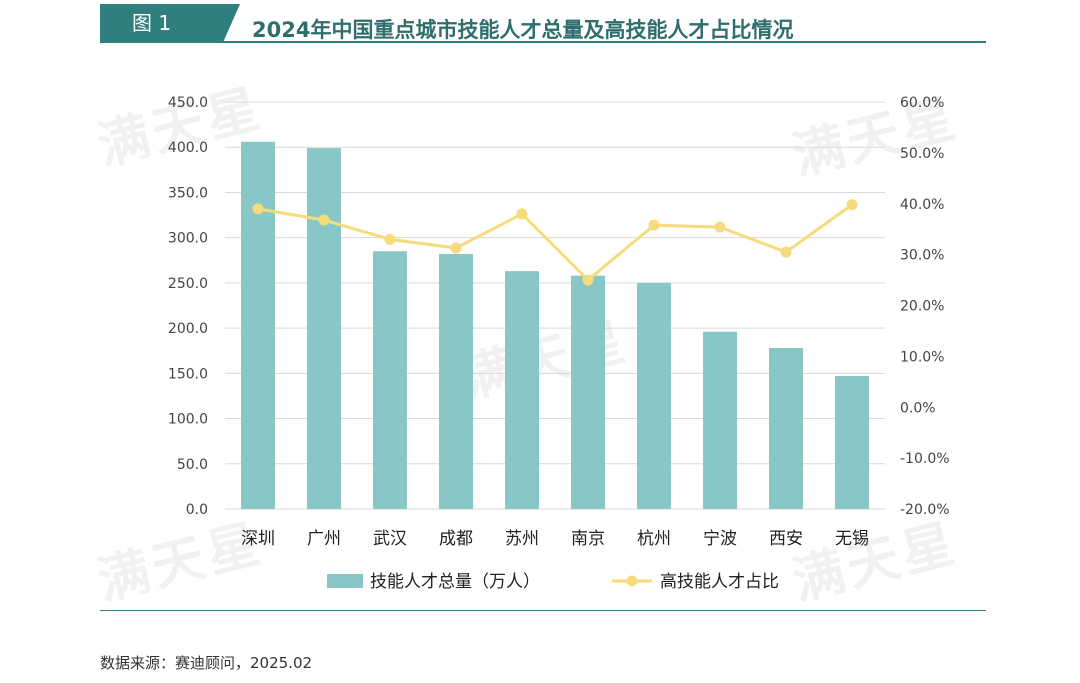 This screenshot has width=1080, height=683. What do you see at coordinates (390, 539) in the screenshot?
I see `x-tick-label: 武汉` at bounding box center [390, 539].